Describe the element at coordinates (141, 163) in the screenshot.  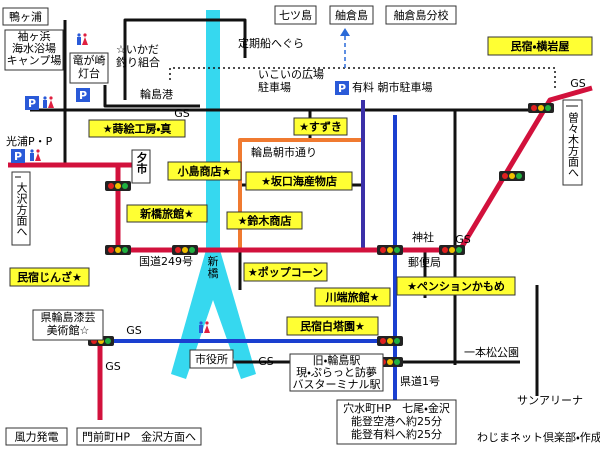
I see `place-label: 夕市` at that location.